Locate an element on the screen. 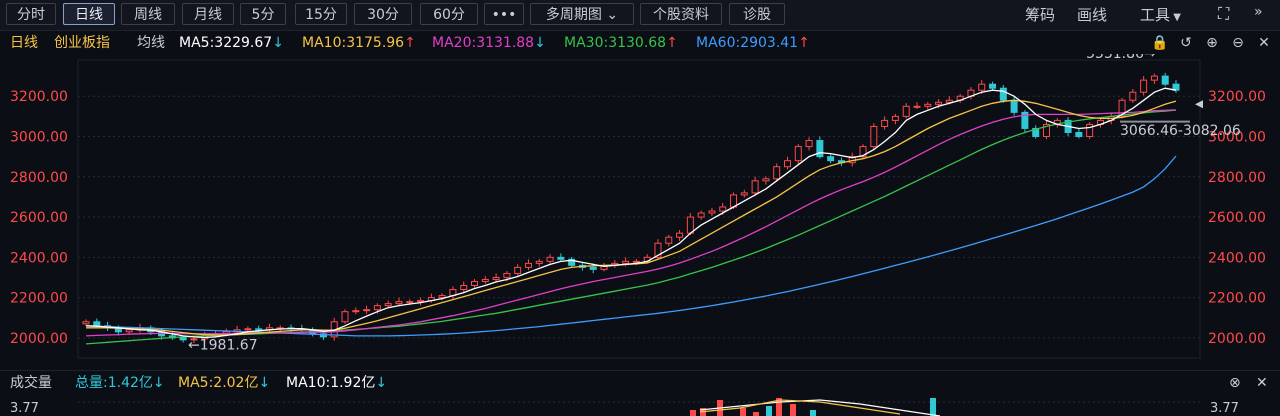 The image size is (1280, 416). tools-label: 工具 is located at coordinates (1155, 15).